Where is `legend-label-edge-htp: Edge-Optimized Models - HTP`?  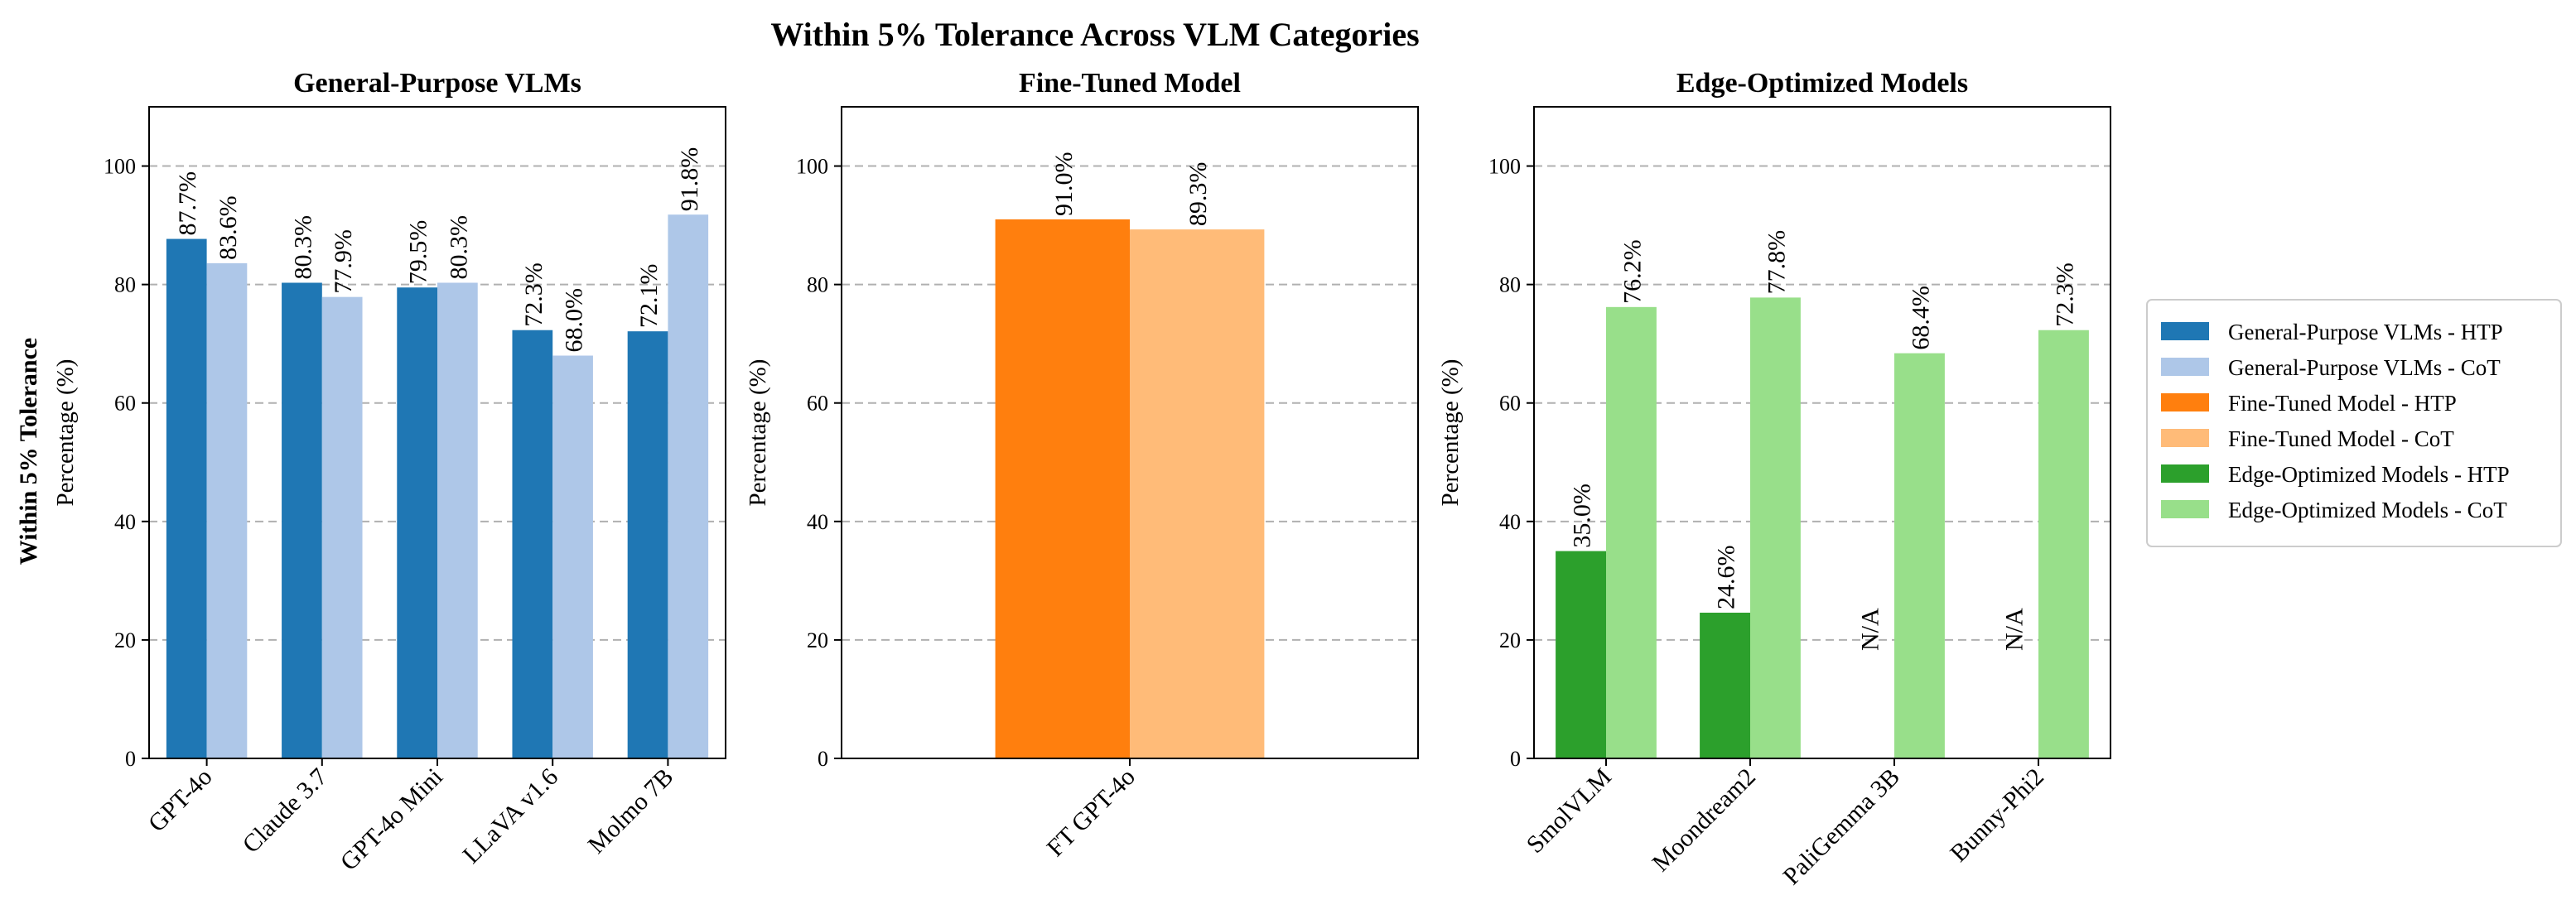
legend-label-edge-htp: Edge-Optimized Models - HTP is located at coordinates (2369, 475).